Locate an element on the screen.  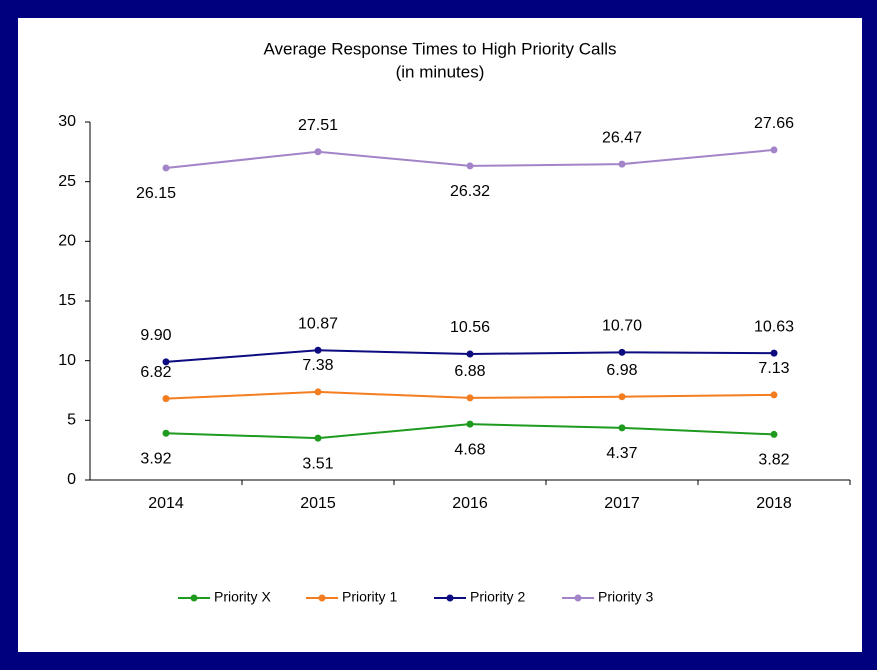
y-tick-label: 25 is located at coordinates (67, 181).